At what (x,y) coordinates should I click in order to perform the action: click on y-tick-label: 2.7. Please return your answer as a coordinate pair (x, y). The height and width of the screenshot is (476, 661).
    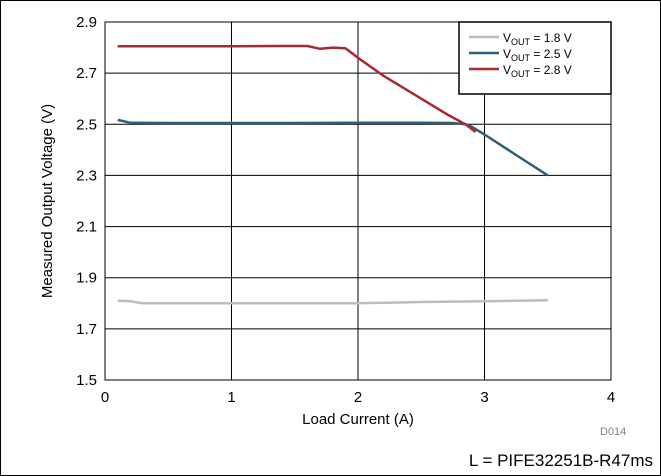
    Looking at the image, I should click on (86, 73).